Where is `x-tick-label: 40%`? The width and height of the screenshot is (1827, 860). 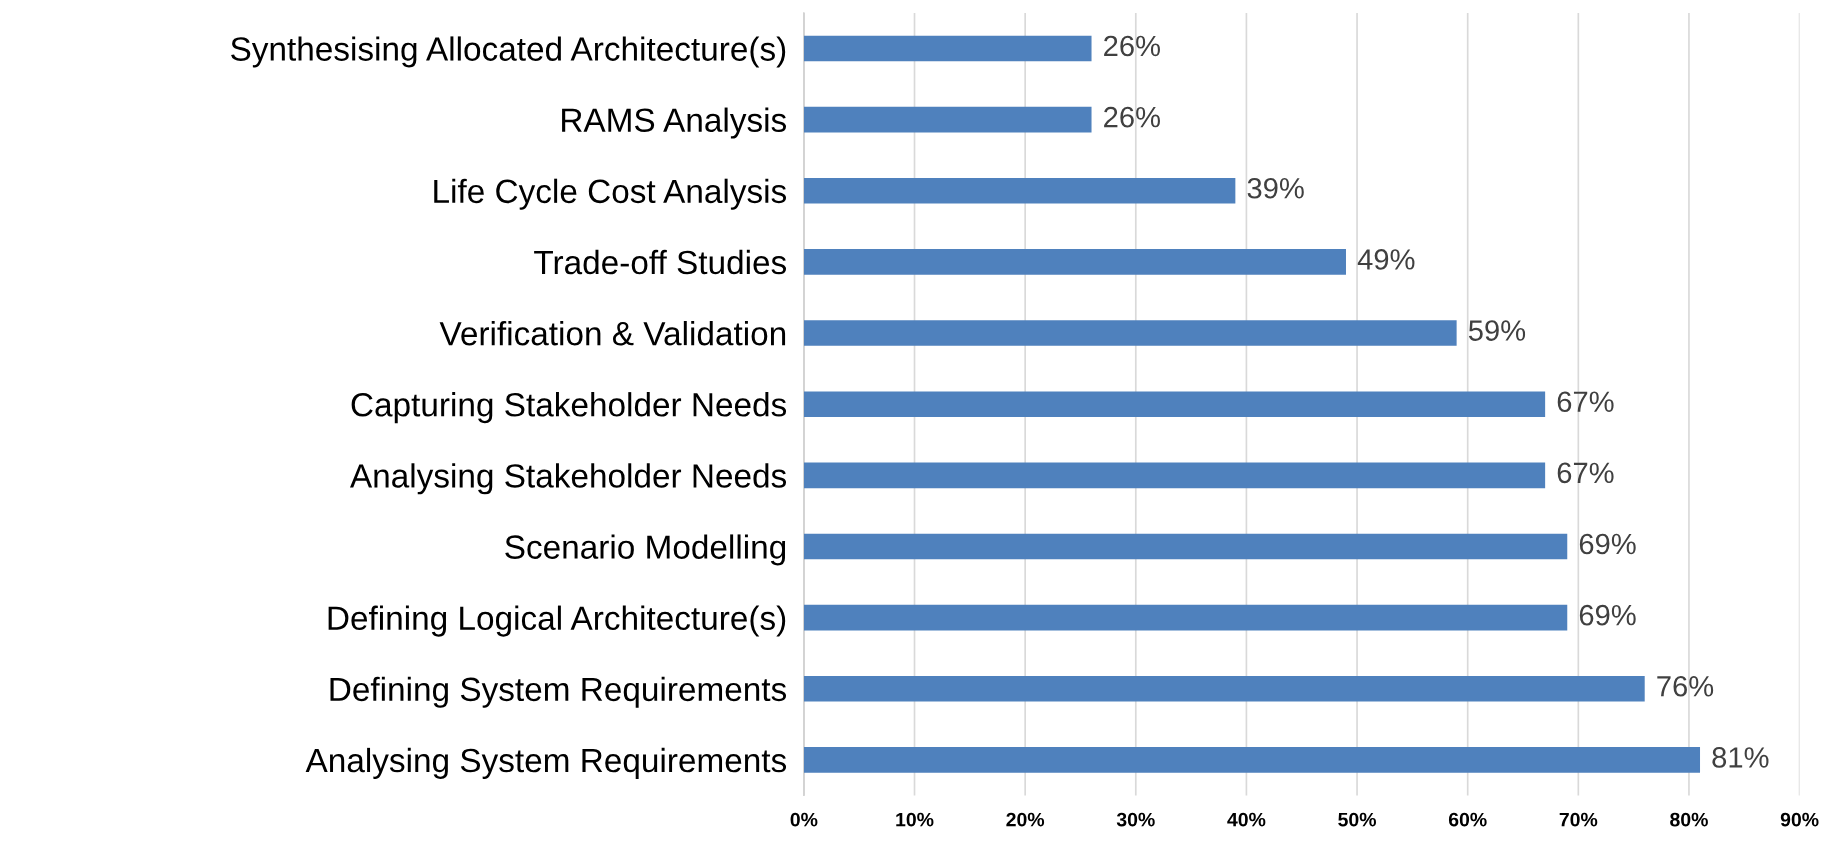 x-tick-label: 40% is located at coordinates (1246, 819).